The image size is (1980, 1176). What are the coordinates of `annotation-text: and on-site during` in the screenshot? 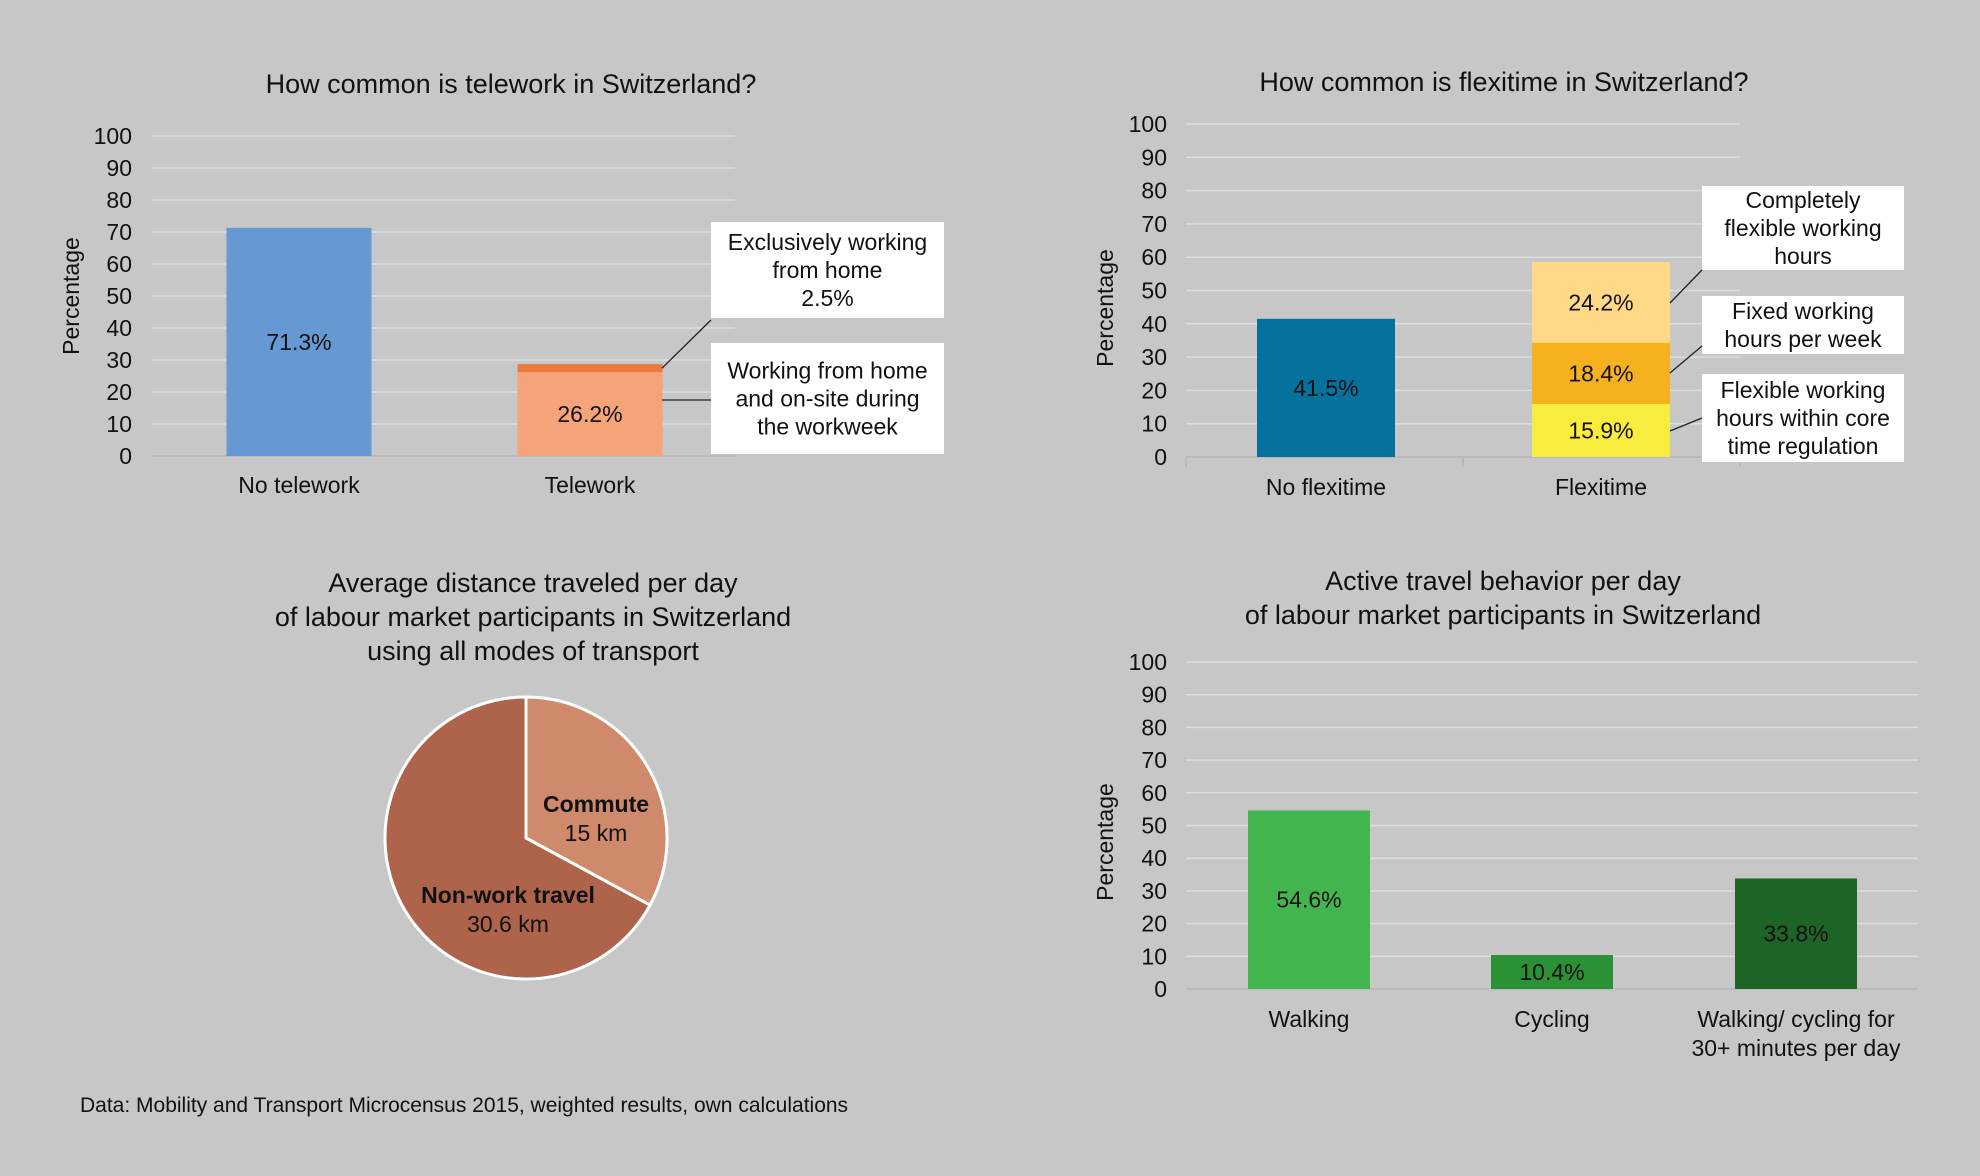 It's located at (827, 399).